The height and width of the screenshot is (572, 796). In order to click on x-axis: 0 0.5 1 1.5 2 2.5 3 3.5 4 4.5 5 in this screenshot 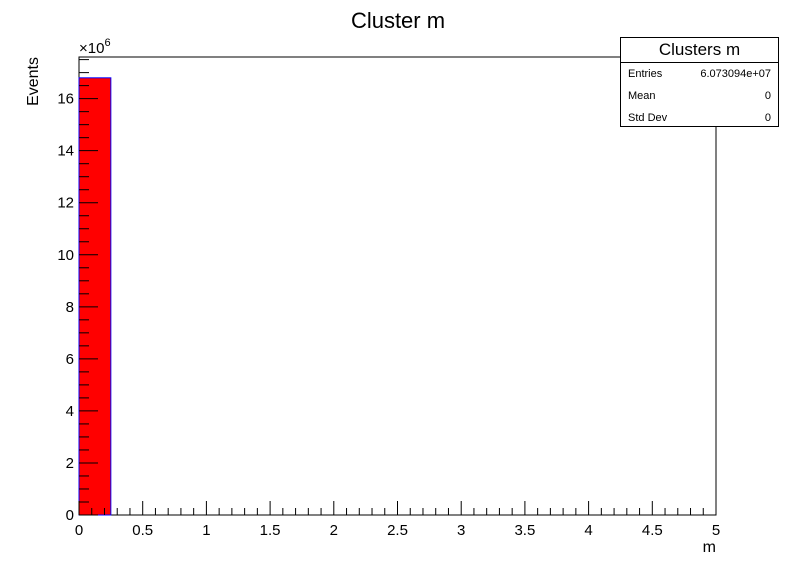, I will do `click(397, 520)`.